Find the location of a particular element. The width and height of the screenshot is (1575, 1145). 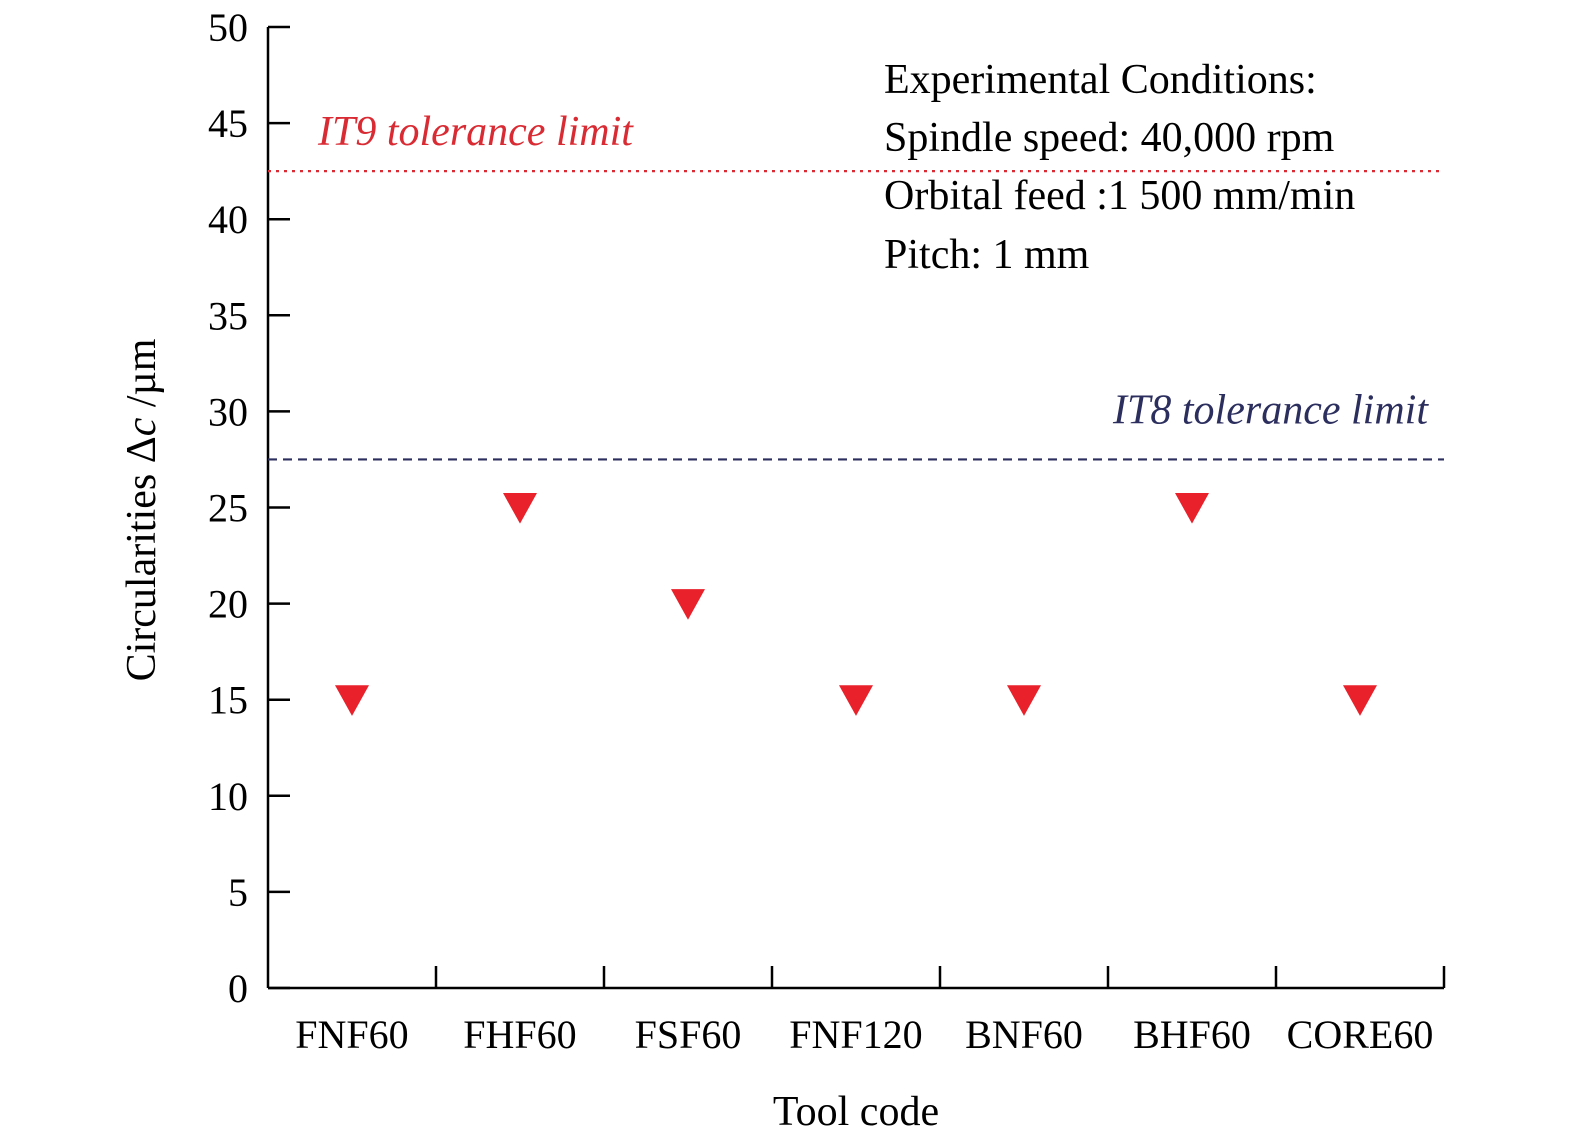

y-tick-label-15: 15 is located at coordinates (228, 700).